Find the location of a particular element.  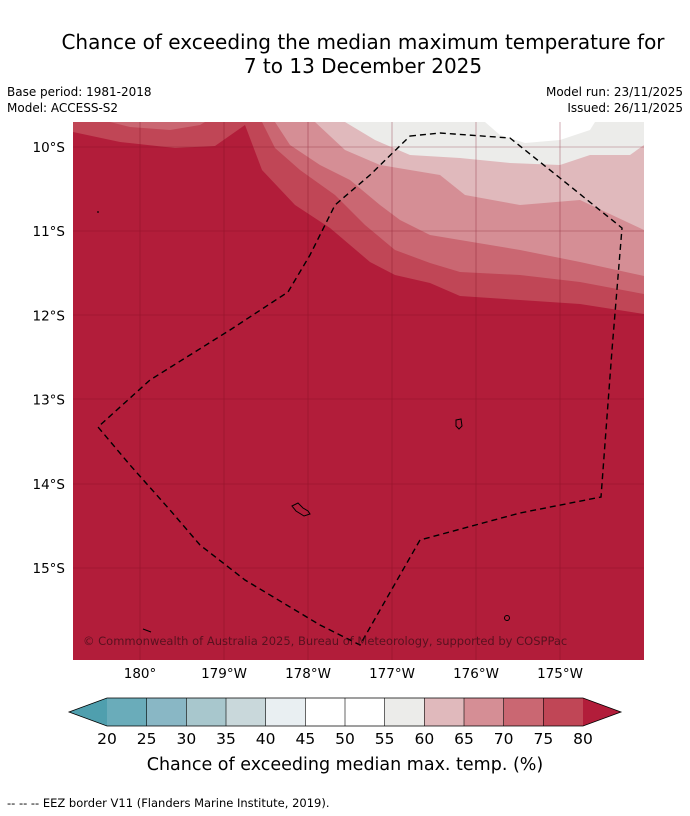

lon-label: 175°W is located at coordinates (560, 674).